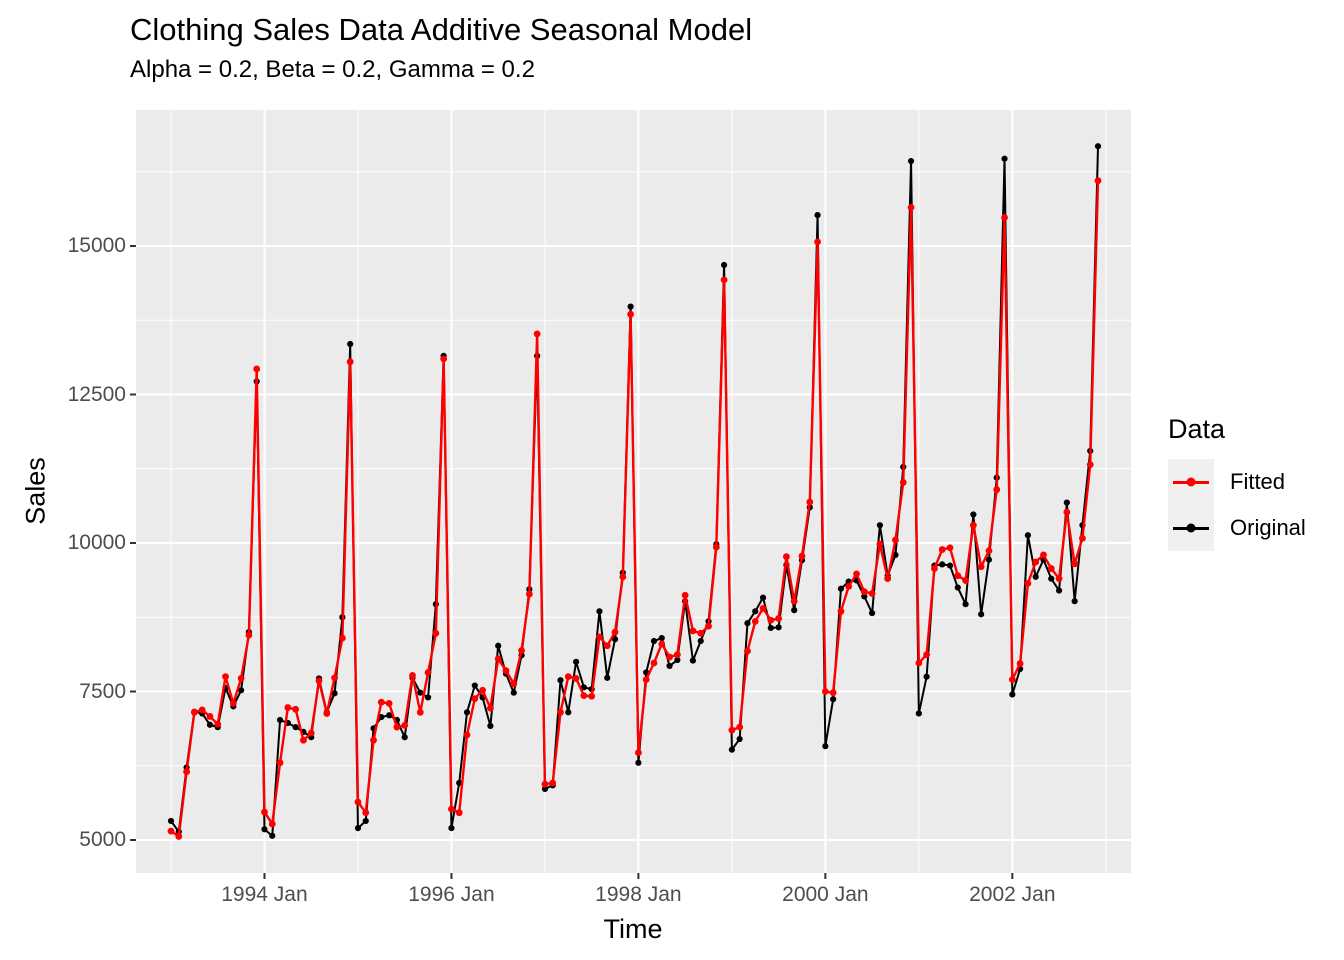 Image resolution: width=1344 pixels, height=960 pixels. I want to click on x-tick-label: 1994 Jan, so click(264, 894).